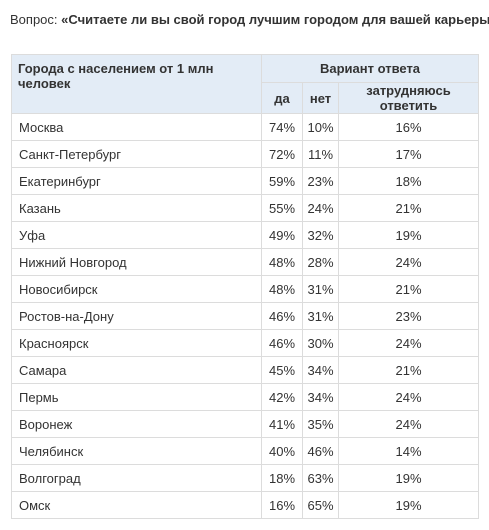  What do you see at coordinates (370, 68) in the screenshot?
I see `answer-variant-header: Вариант ответа` at bounding box center [370, 68].